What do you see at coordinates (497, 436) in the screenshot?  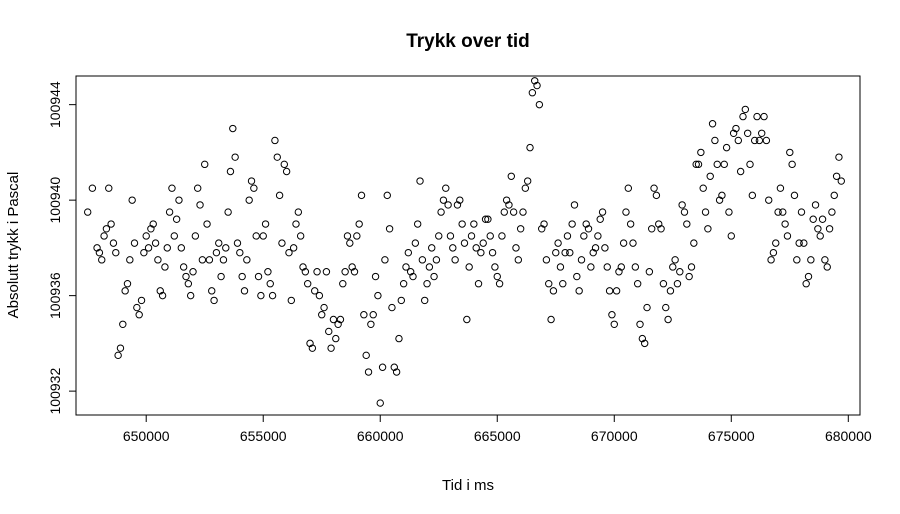 I see `x-tick-label: 665000` at bounding box center [497, 436].